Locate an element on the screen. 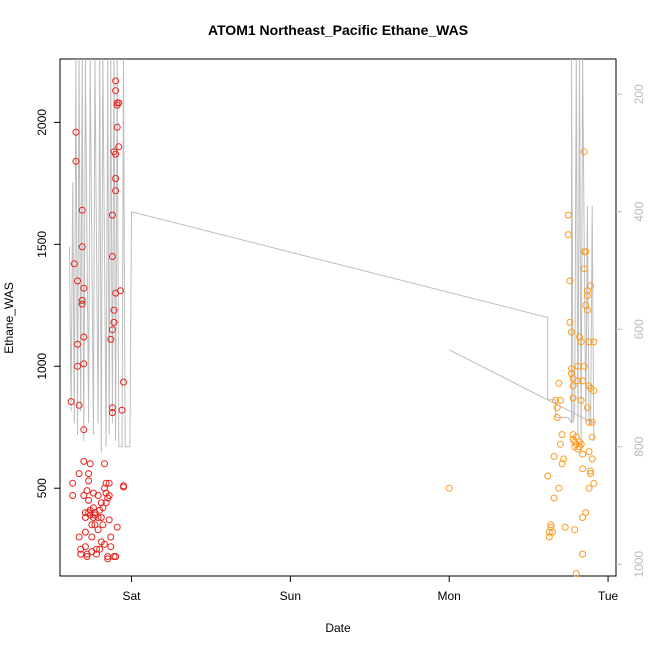 This screenshot has width=650, height=650. x-tick-label: Mon is located at coordinates (449, 596).